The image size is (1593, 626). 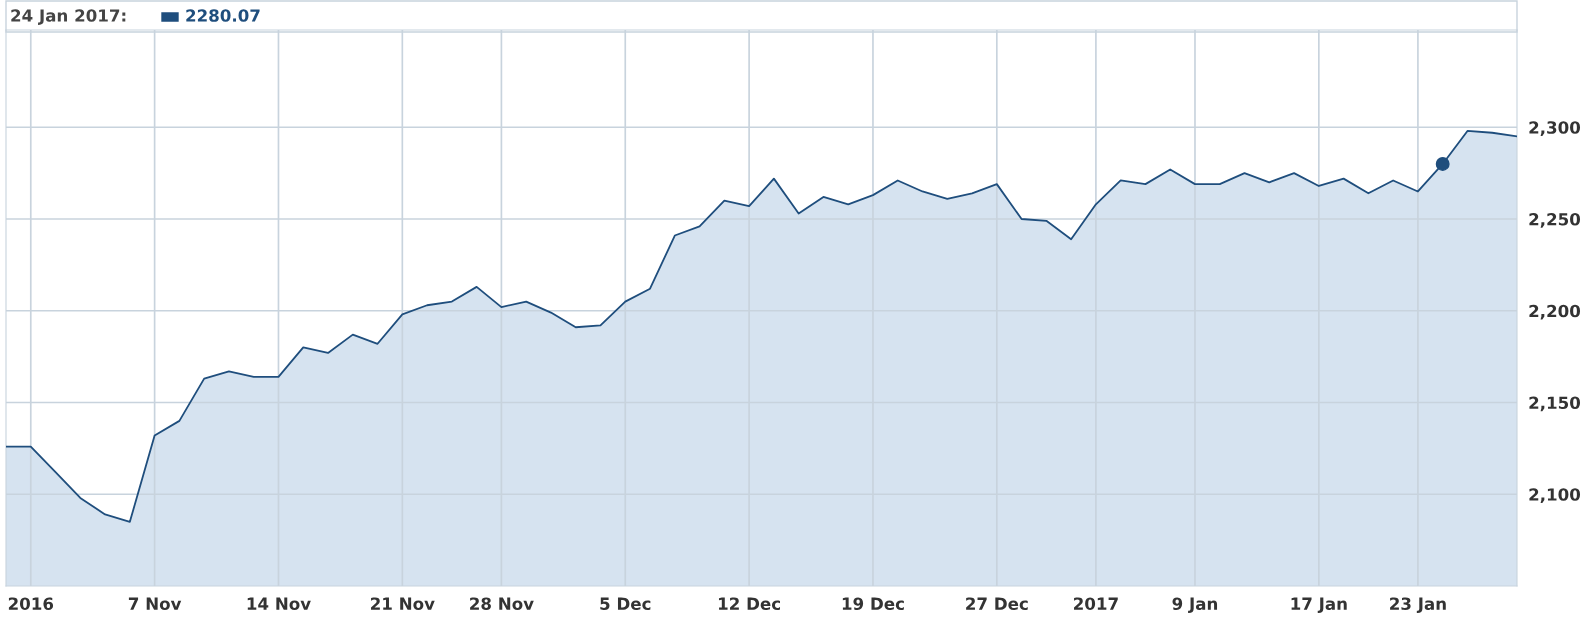 What do you see at coordinates (625, 604) in the screenshot?
I see `x-tick-label: 5 Dec` at bounding box center [625, 604].